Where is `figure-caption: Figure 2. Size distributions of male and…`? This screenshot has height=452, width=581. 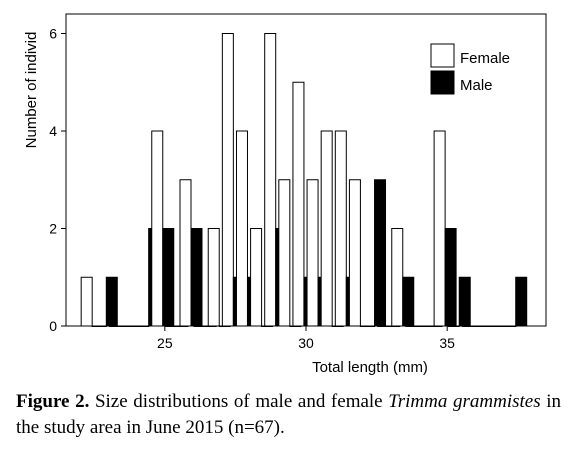
figure-caption: Figure 2. Size distributions of male and… is located at coordinates (288, 415).